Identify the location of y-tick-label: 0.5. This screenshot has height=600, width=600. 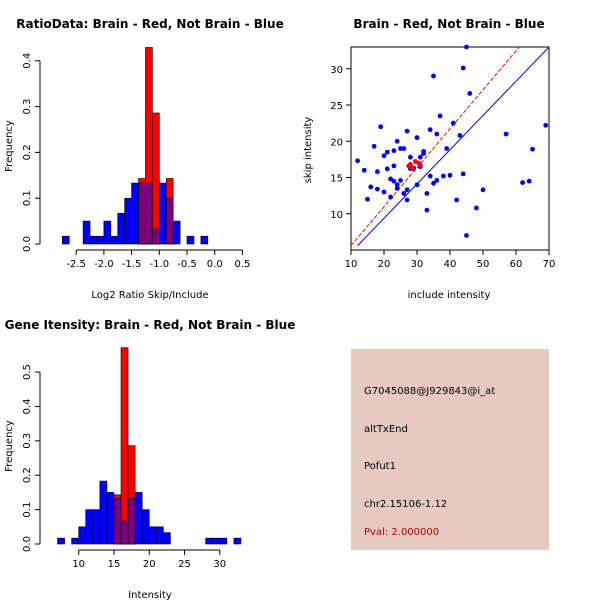
(27, 372).